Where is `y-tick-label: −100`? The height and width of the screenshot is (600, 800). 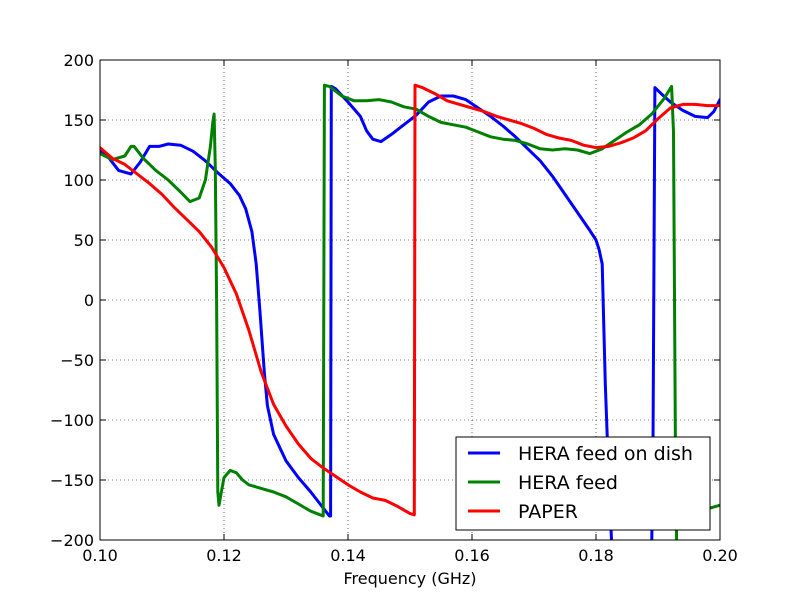
y-tick-label: −100 is located at coordinates (72, 420).